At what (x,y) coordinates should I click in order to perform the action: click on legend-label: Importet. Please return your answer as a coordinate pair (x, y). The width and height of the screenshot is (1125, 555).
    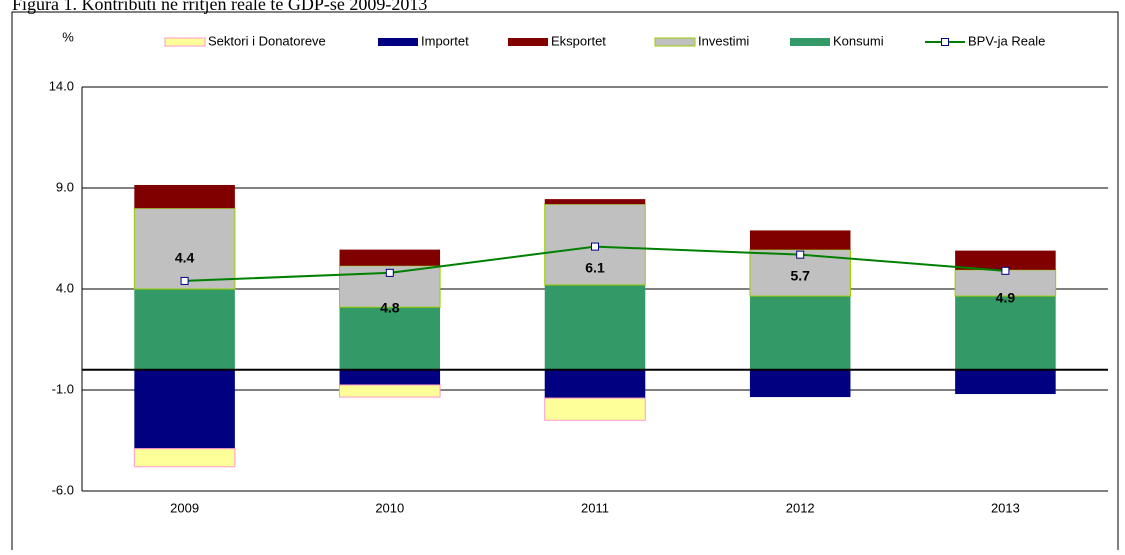
    Looking at the image, I should click on (445, 40).